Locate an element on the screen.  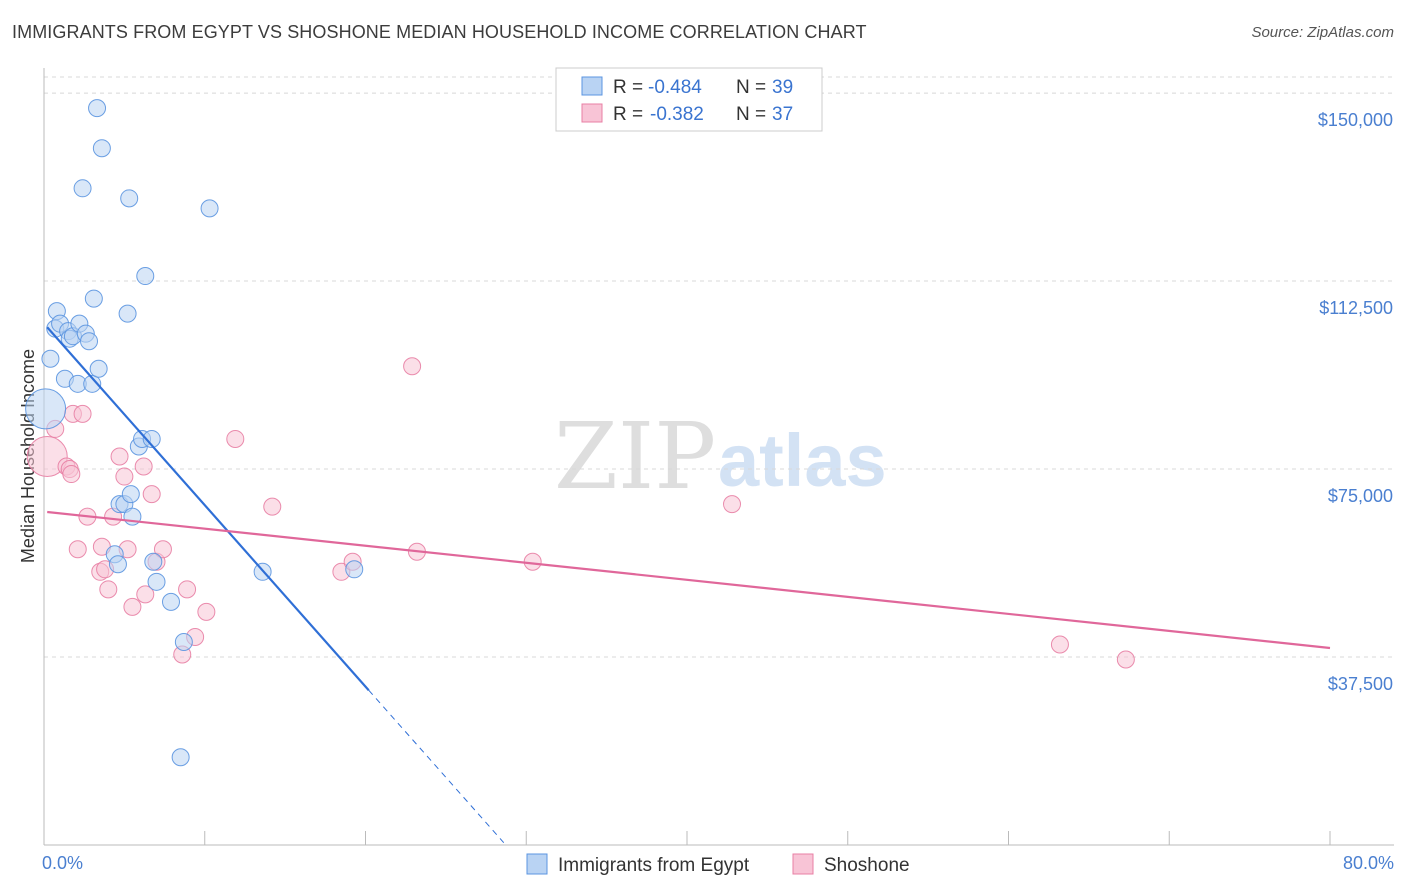
legend-n-label-egypt: N = is located at coordinates (751, 87).